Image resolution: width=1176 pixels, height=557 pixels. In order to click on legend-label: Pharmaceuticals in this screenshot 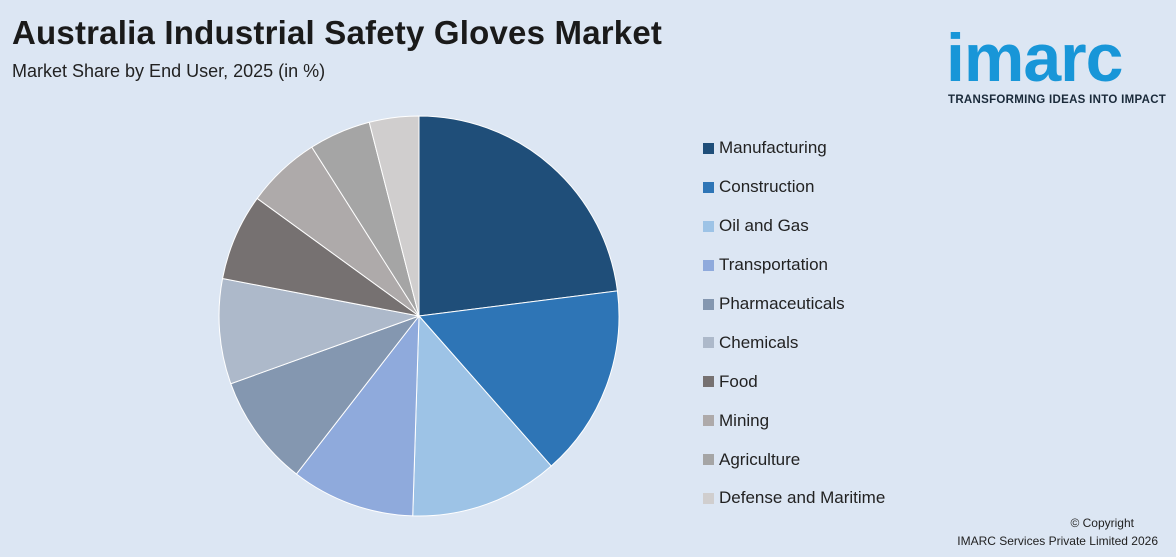, I will do `click(782, 304)`.